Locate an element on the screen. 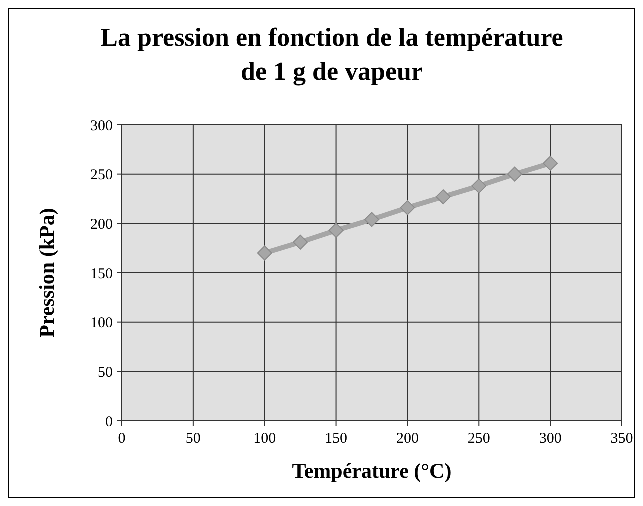  chart-title: La pression en fonction de la température de 1 g de vapeur is located at coordinates (332, 54).